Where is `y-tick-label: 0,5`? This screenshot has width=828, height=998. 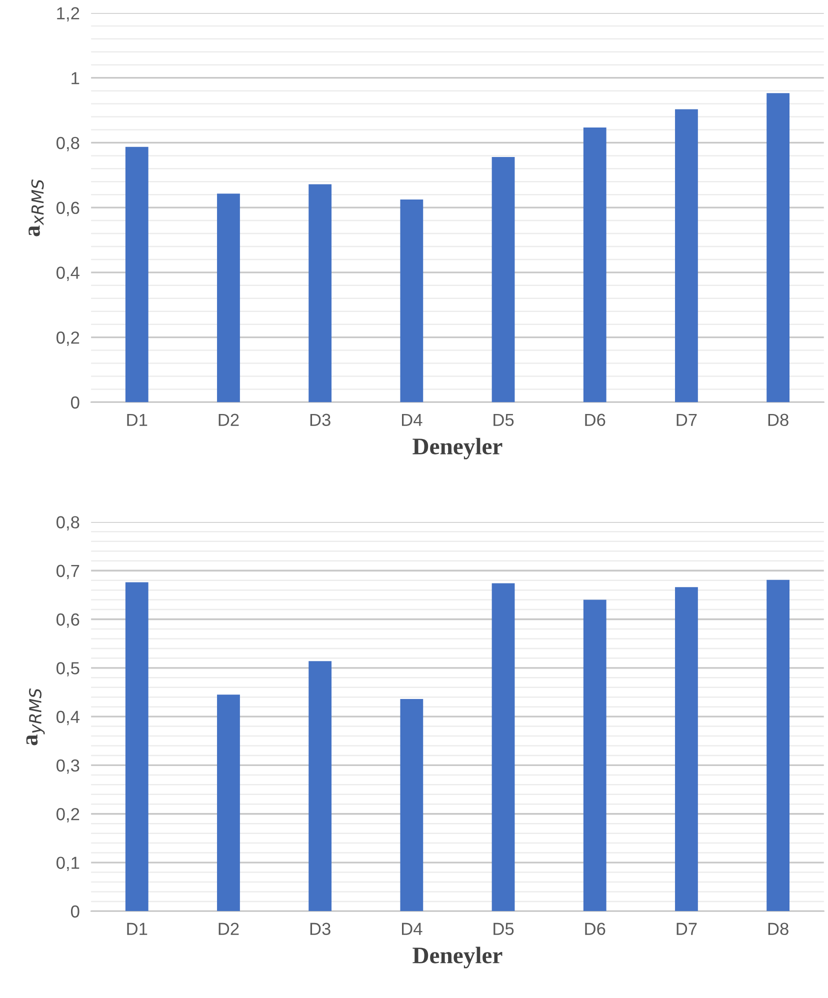
y-tick-label: 0,5 is located at coordinates (68, 669).